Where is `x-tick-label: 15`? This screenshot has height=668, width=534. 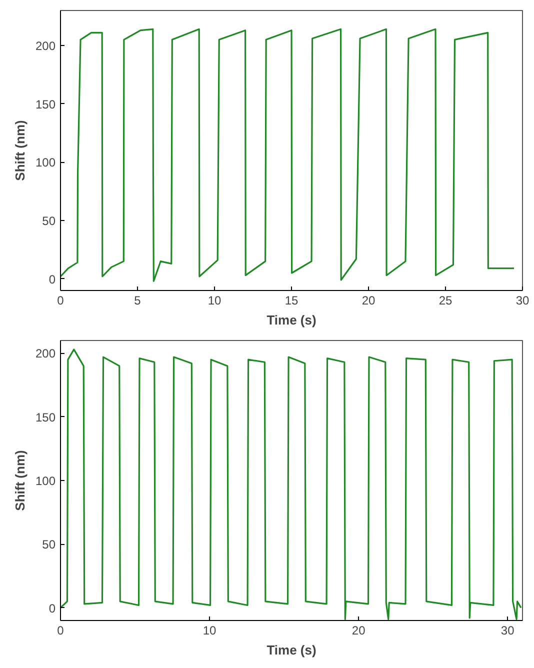
x-tick-label: 15 is located at coordinates (291, 301).